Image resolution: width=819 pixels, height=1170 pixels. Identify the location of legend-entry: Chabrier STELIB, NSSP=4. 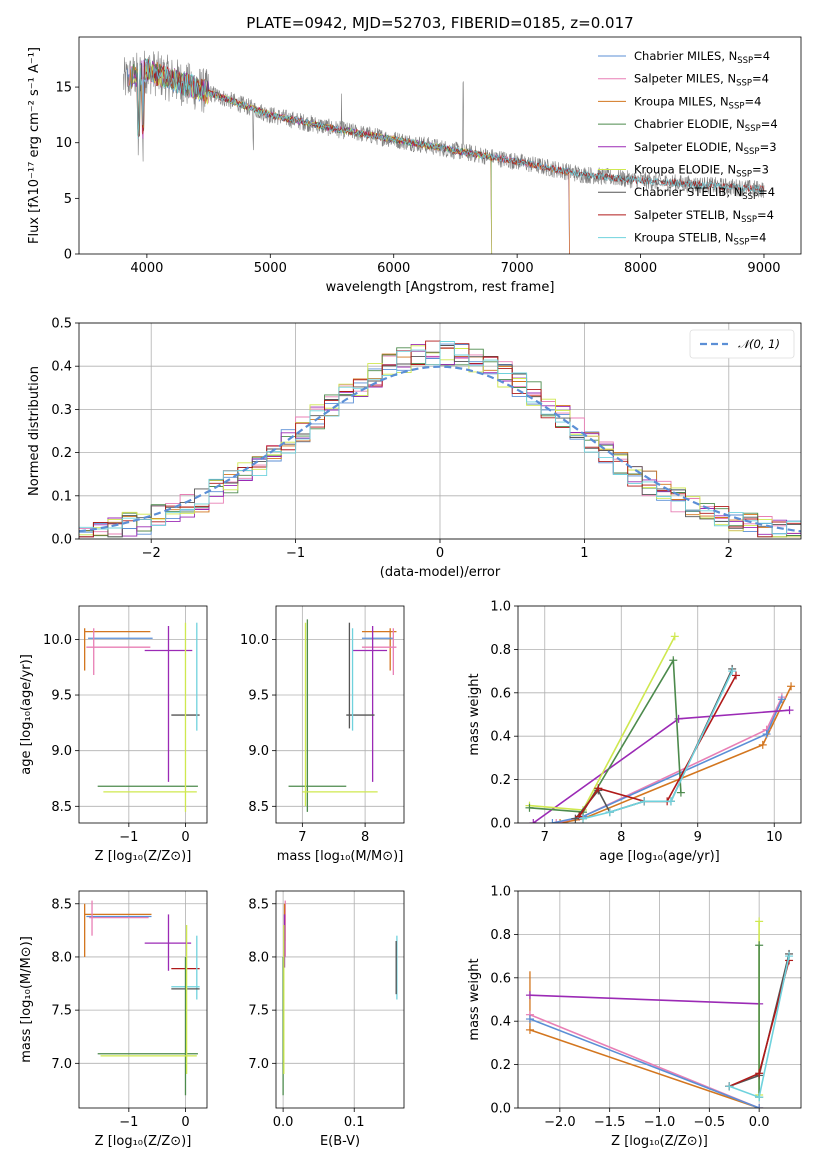
(704, 193).